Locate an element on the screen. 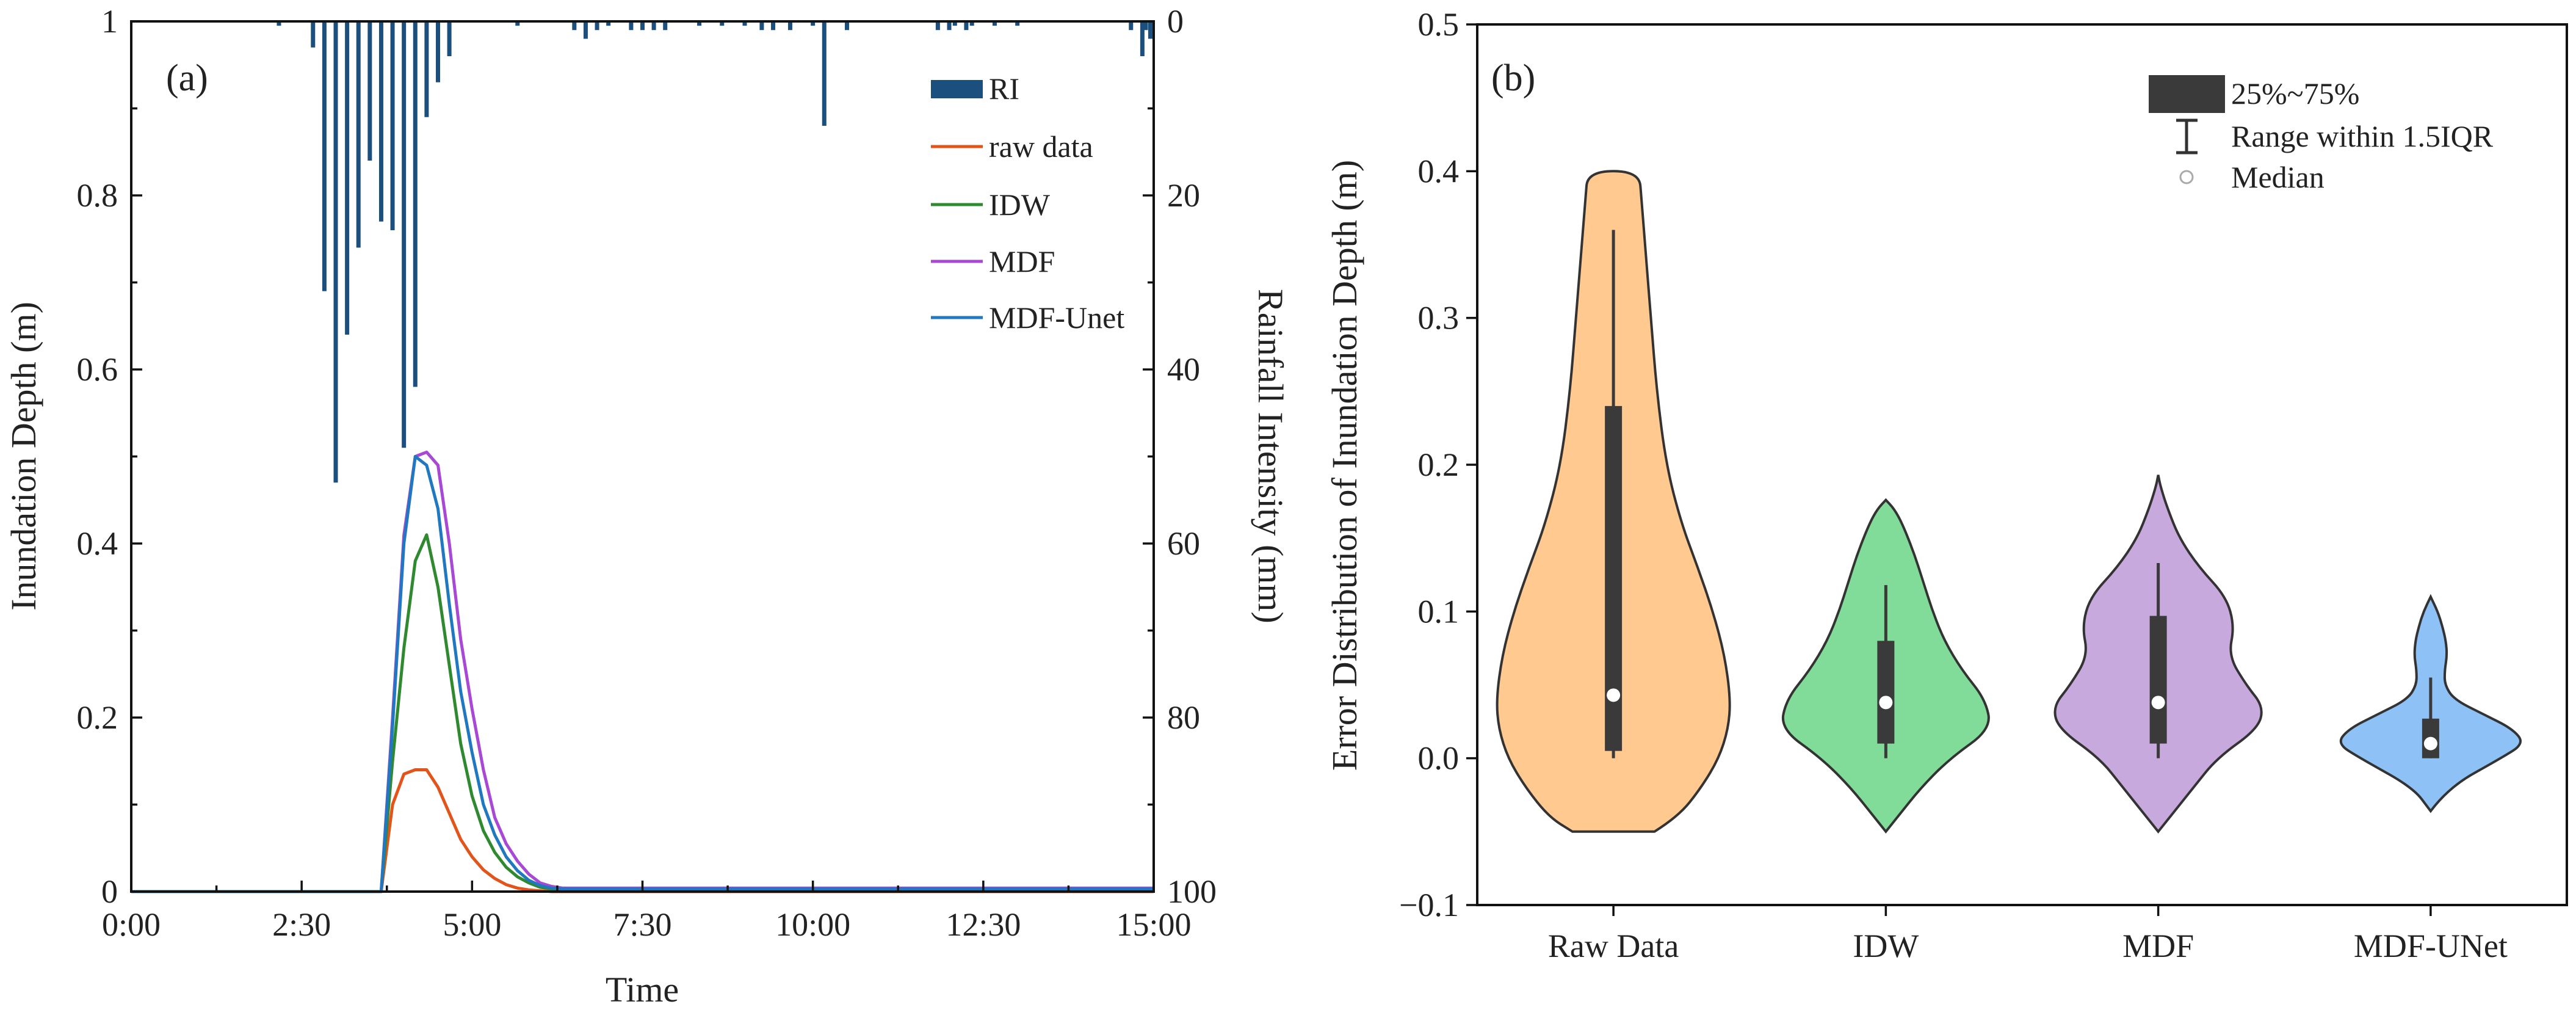 The height and width of the screenshot is (1018, 2576). y-tick-label: 0.5 is located at coordinates (1439, 24).